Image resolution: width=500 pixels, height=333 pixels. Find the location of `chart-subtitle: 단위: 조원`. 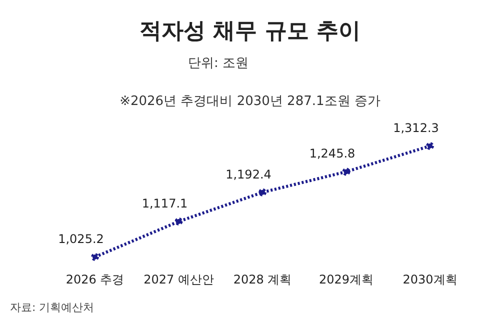

chart-subtitle: 단위: 조원 is located at coordinates (218, 63).